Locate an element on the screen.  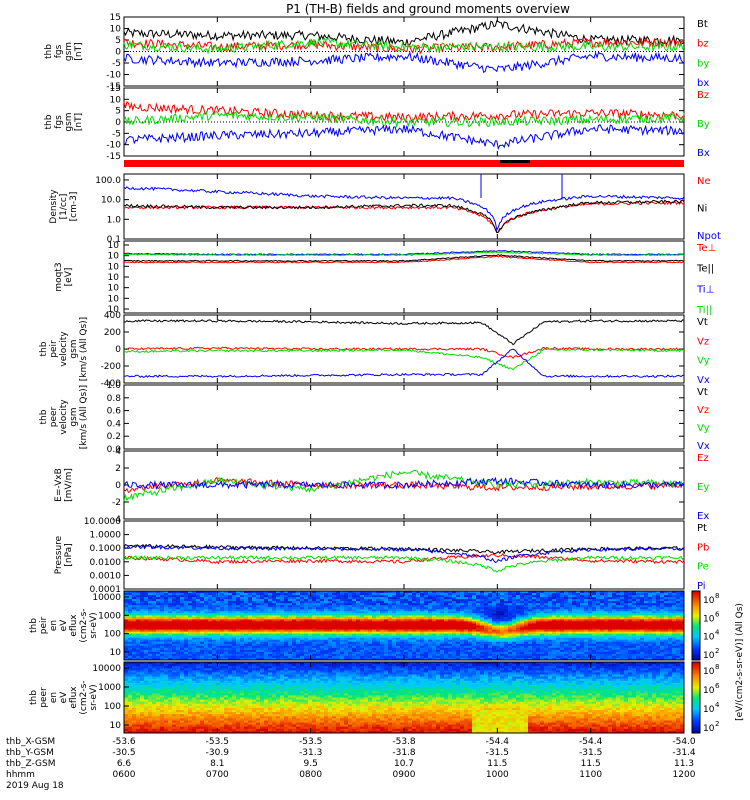
fgs_gsm-series-Bt is located at coordinates (404, 33).